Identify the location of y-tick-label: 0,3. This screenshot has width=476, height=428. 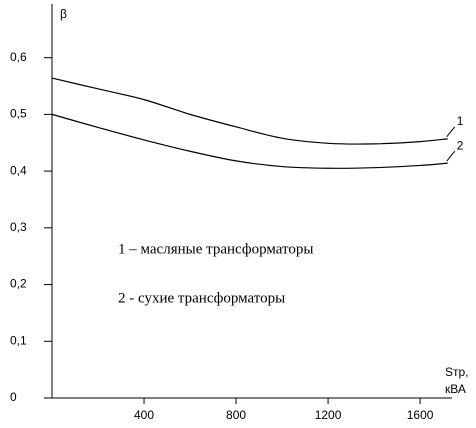
(18, 227).